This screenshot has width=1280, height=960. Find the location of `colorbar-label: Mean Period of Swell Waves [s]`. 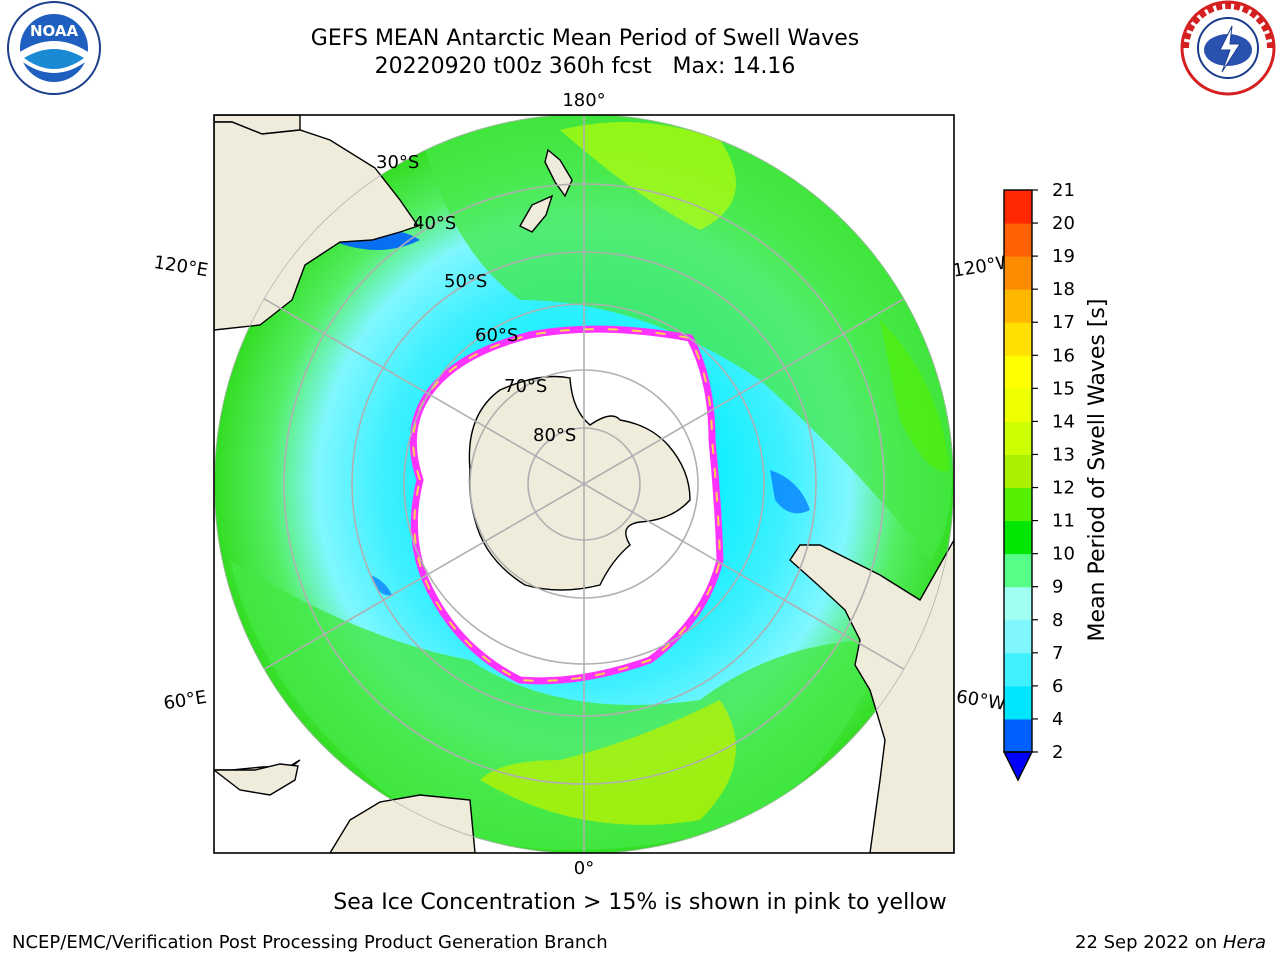

colorbar-label: Mean Period of Swell Waves [s] is located at coordinates (1097, 470).